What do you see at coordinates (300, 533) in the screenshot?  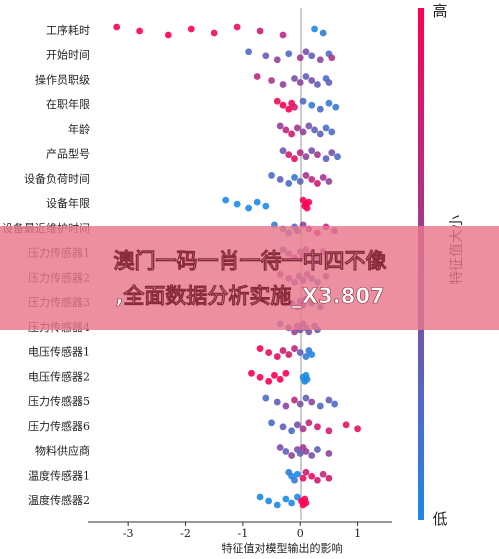 I see `x-tick-label: 0` at bounding box center [300, 533].